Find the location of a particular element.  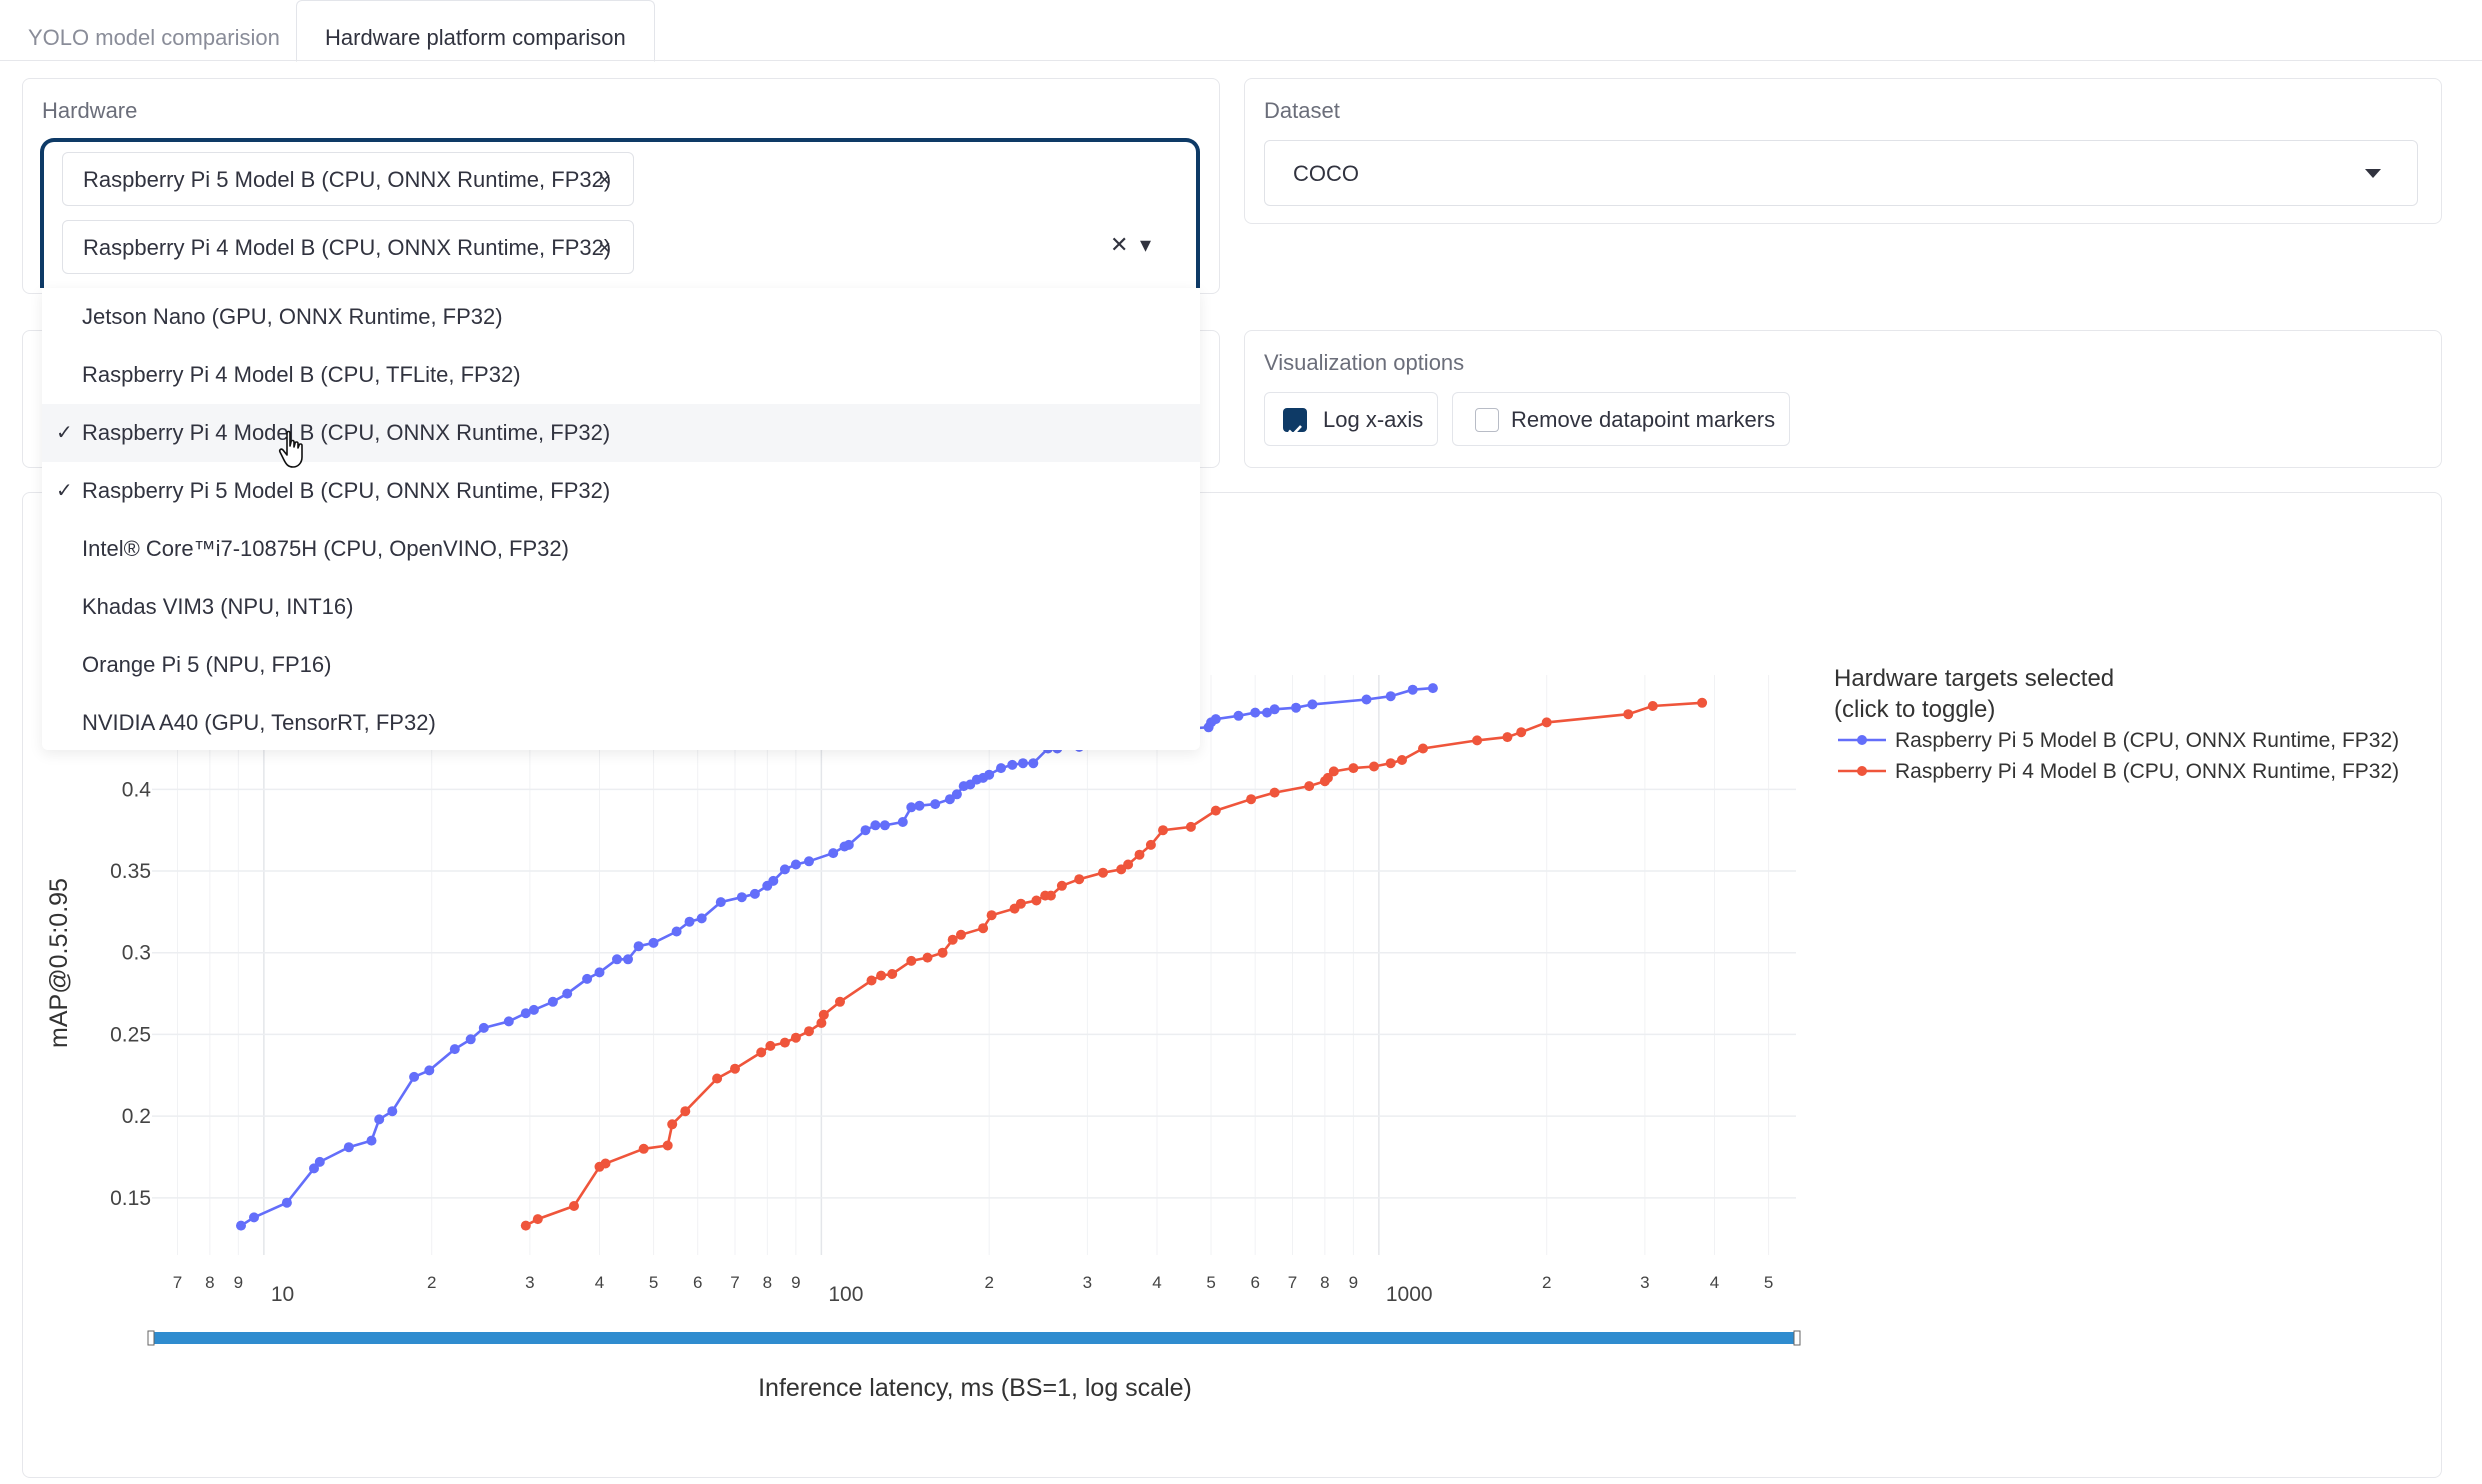

dropdown-option: Jetson Nano (GPU, ONNX Runtime, FP32) is located at coordinates (621, 317).